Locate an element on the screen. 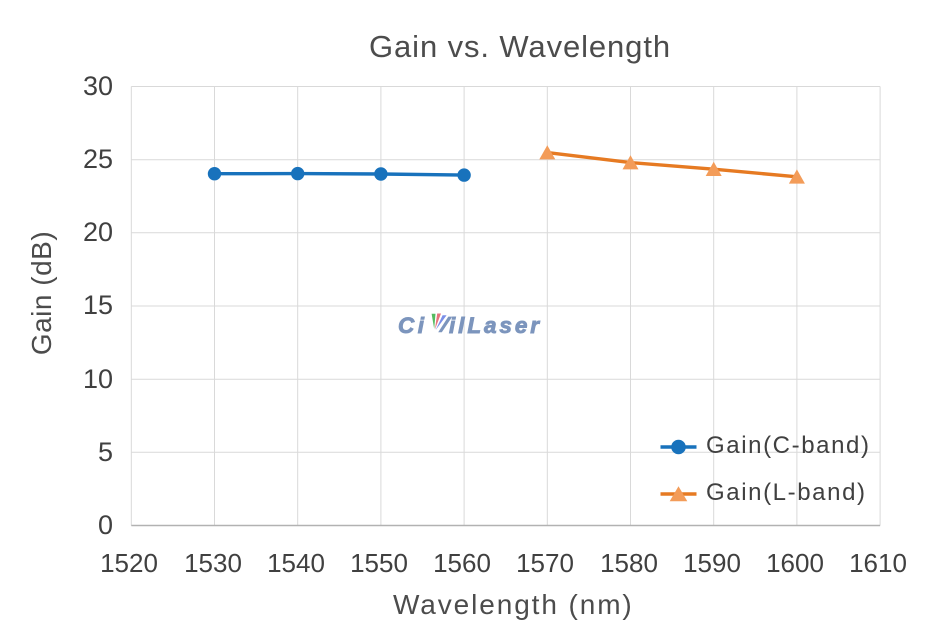  svg-text: Ci is located at coordinates (411, 325).